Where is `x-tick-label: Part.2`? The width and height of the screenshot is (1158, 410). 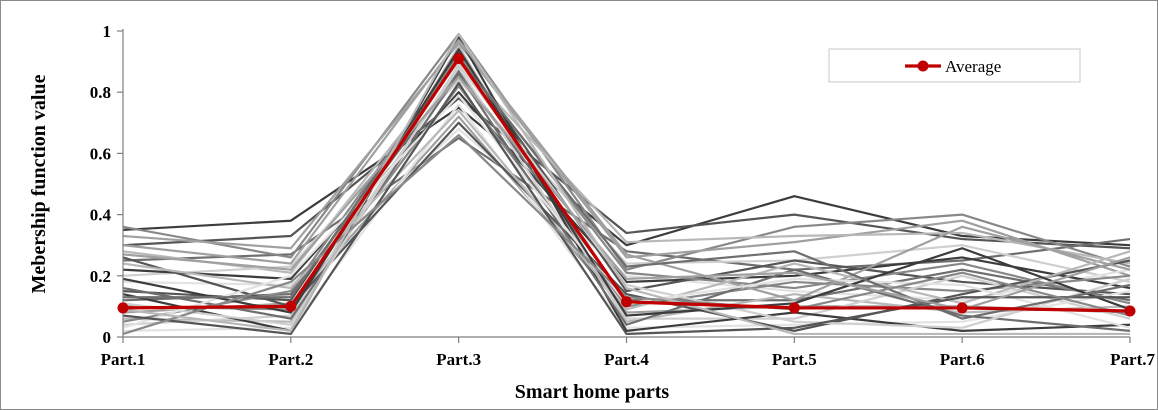
x-tick-label: Part.2 is located at coordinates (290, 359).